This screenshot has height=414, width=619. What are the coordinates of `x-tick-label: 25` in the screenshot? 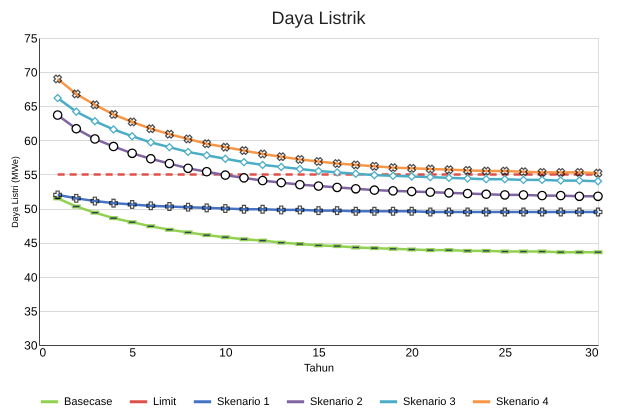 It's located at (505, 353).